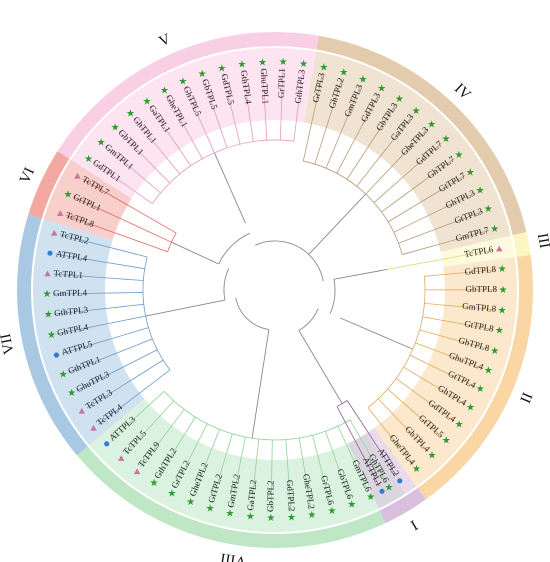 Image resolution: width=550 pixels, height=562 pixels. Describe the element at coordinates (360, 274) in the screenshot. I see `clade-stem-iii` at that location.